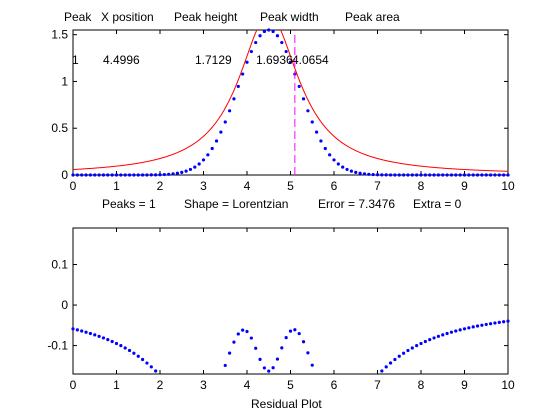 The height and width of the screenshot is (420, 560). I want to click on top-xtick-label: 2, so click(160, 186).